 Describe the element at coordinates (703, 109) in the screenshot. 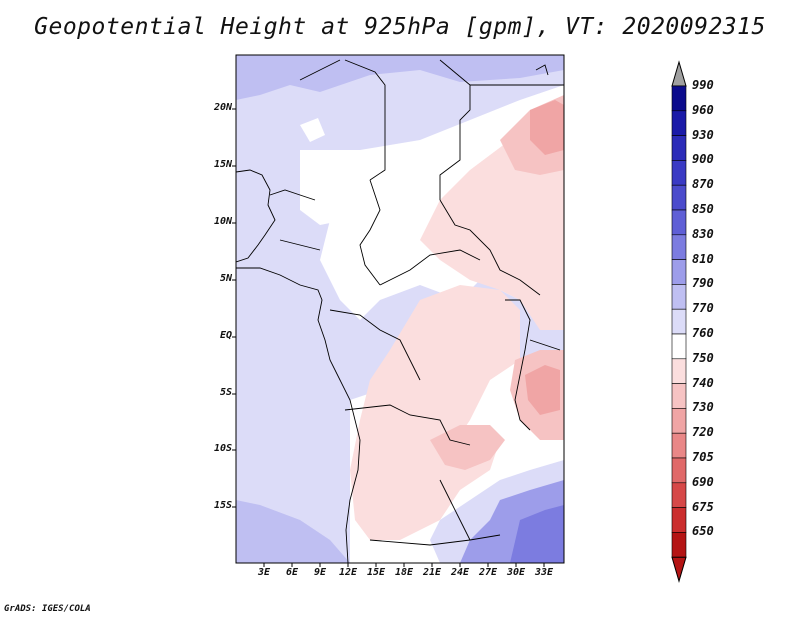

I see `colorbar-label: 960` at that location.